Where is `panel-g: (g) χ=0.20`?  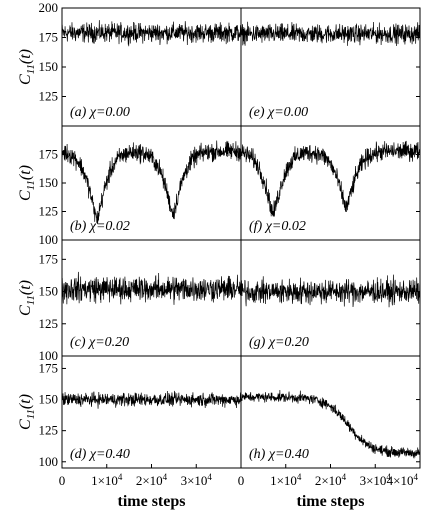
panel-g: (g) χ=0.20 is located at coordinates (330, 298).